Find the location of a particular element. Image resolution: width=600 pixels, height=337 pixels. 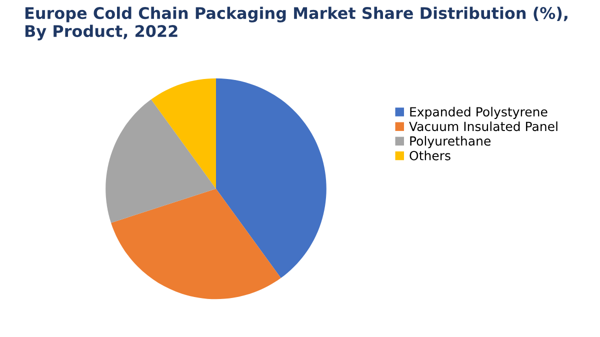

chart-title: Europe Cold Chain Packaging Market Share Distribution (%), By Product, 2022 is located at coordinates (296, 23).